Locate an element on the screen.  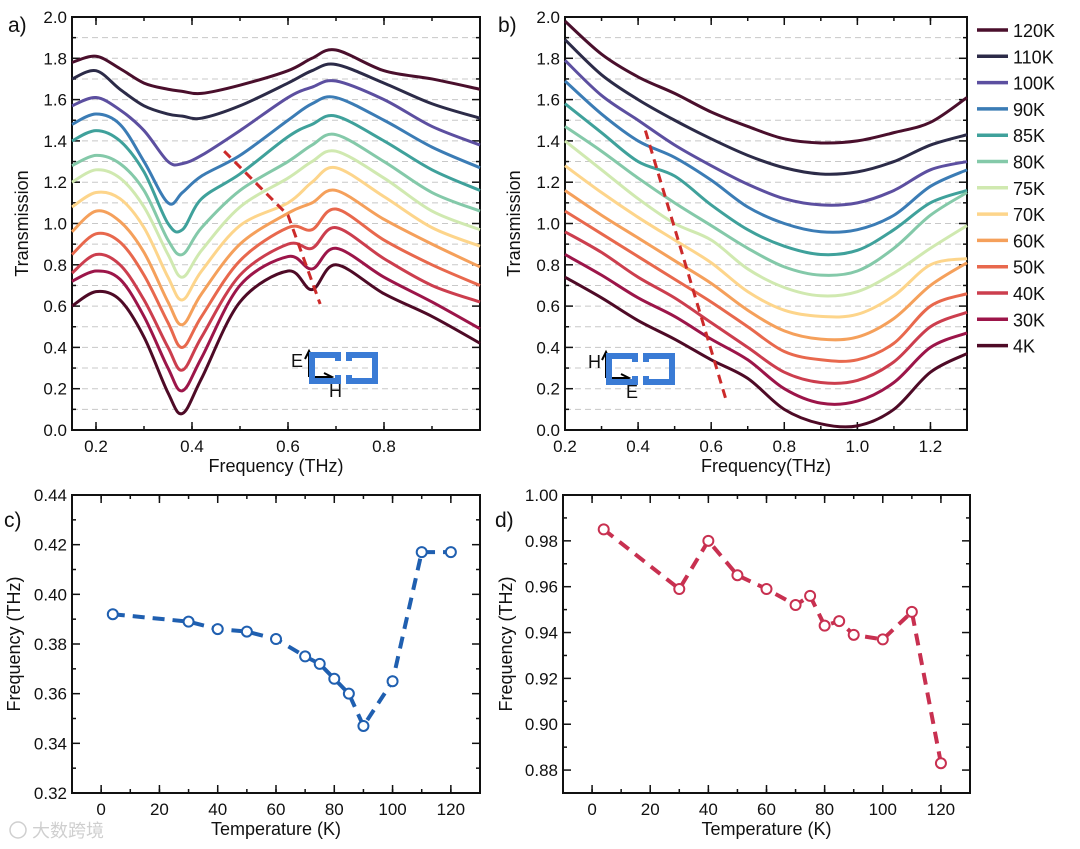
series-line-4K is located at coordinates (276, 339).